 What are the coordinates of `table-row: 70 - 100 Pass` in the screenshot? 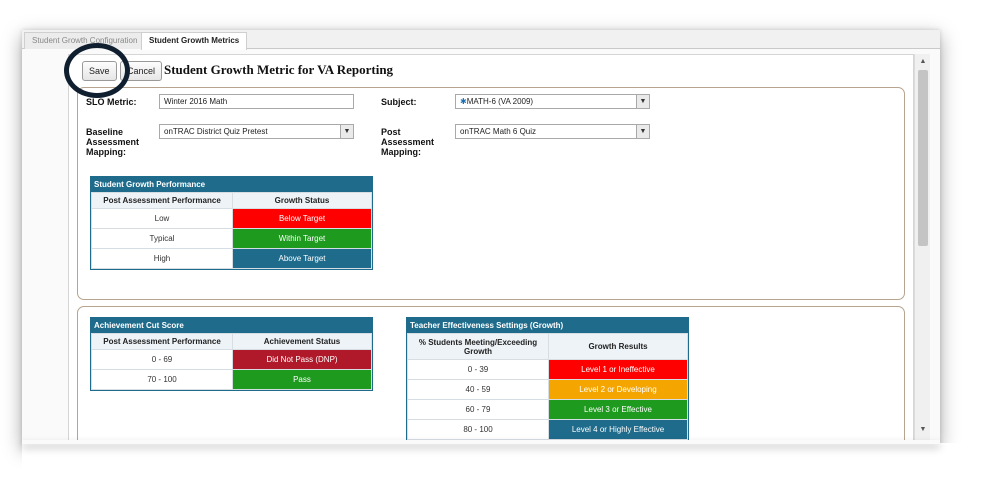 It's located at (231, 379).